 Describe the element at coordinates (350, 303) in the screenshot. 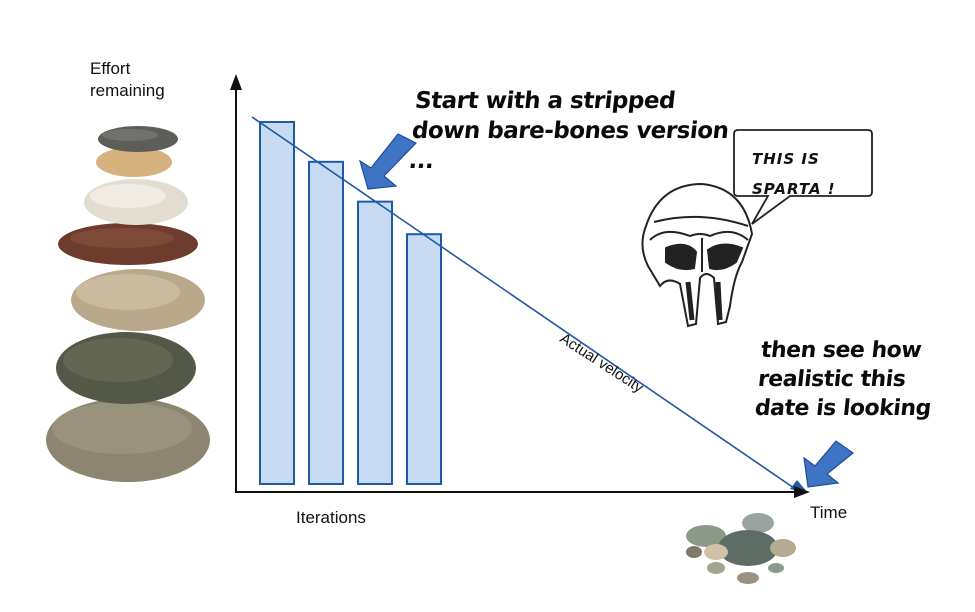

I see `bar-series` at that location.